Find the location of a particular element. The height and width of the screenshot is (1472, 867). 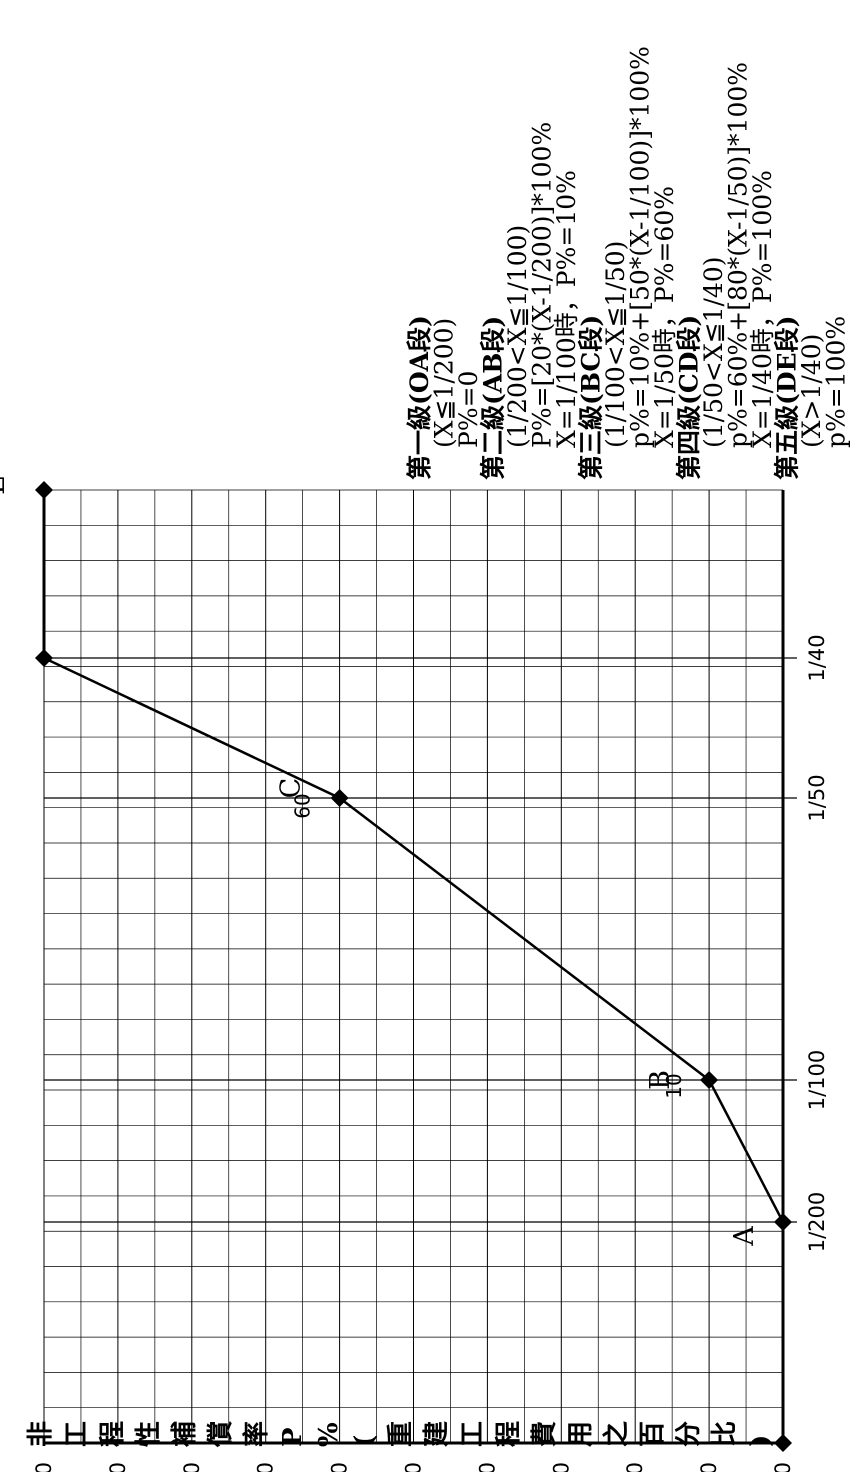

point-label-e: E is located at coordinates (5, 485).